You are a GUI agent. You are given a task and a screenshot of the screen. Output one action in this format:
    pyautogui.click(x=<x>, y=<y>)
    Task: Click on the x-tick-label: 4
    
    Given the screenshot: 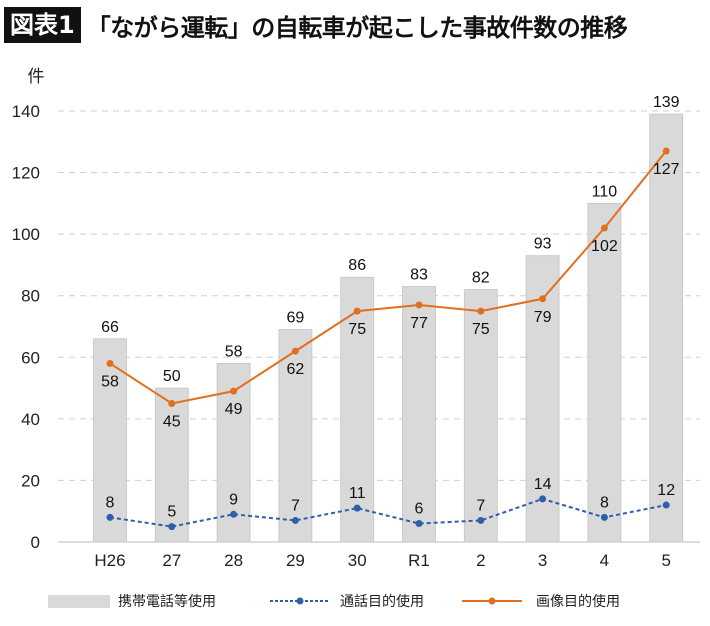 What is the action you would take?
    pyautogui.click(x=604, y=560)
    